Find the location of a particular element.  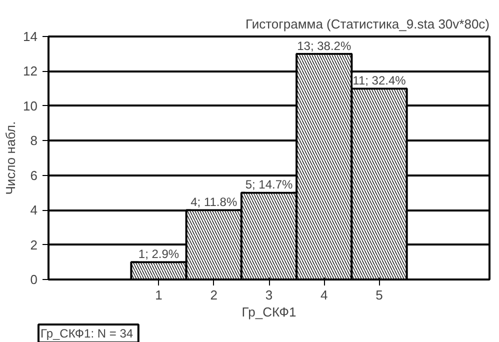

y-tick-label: 2 is located at coordinates (34, 244).